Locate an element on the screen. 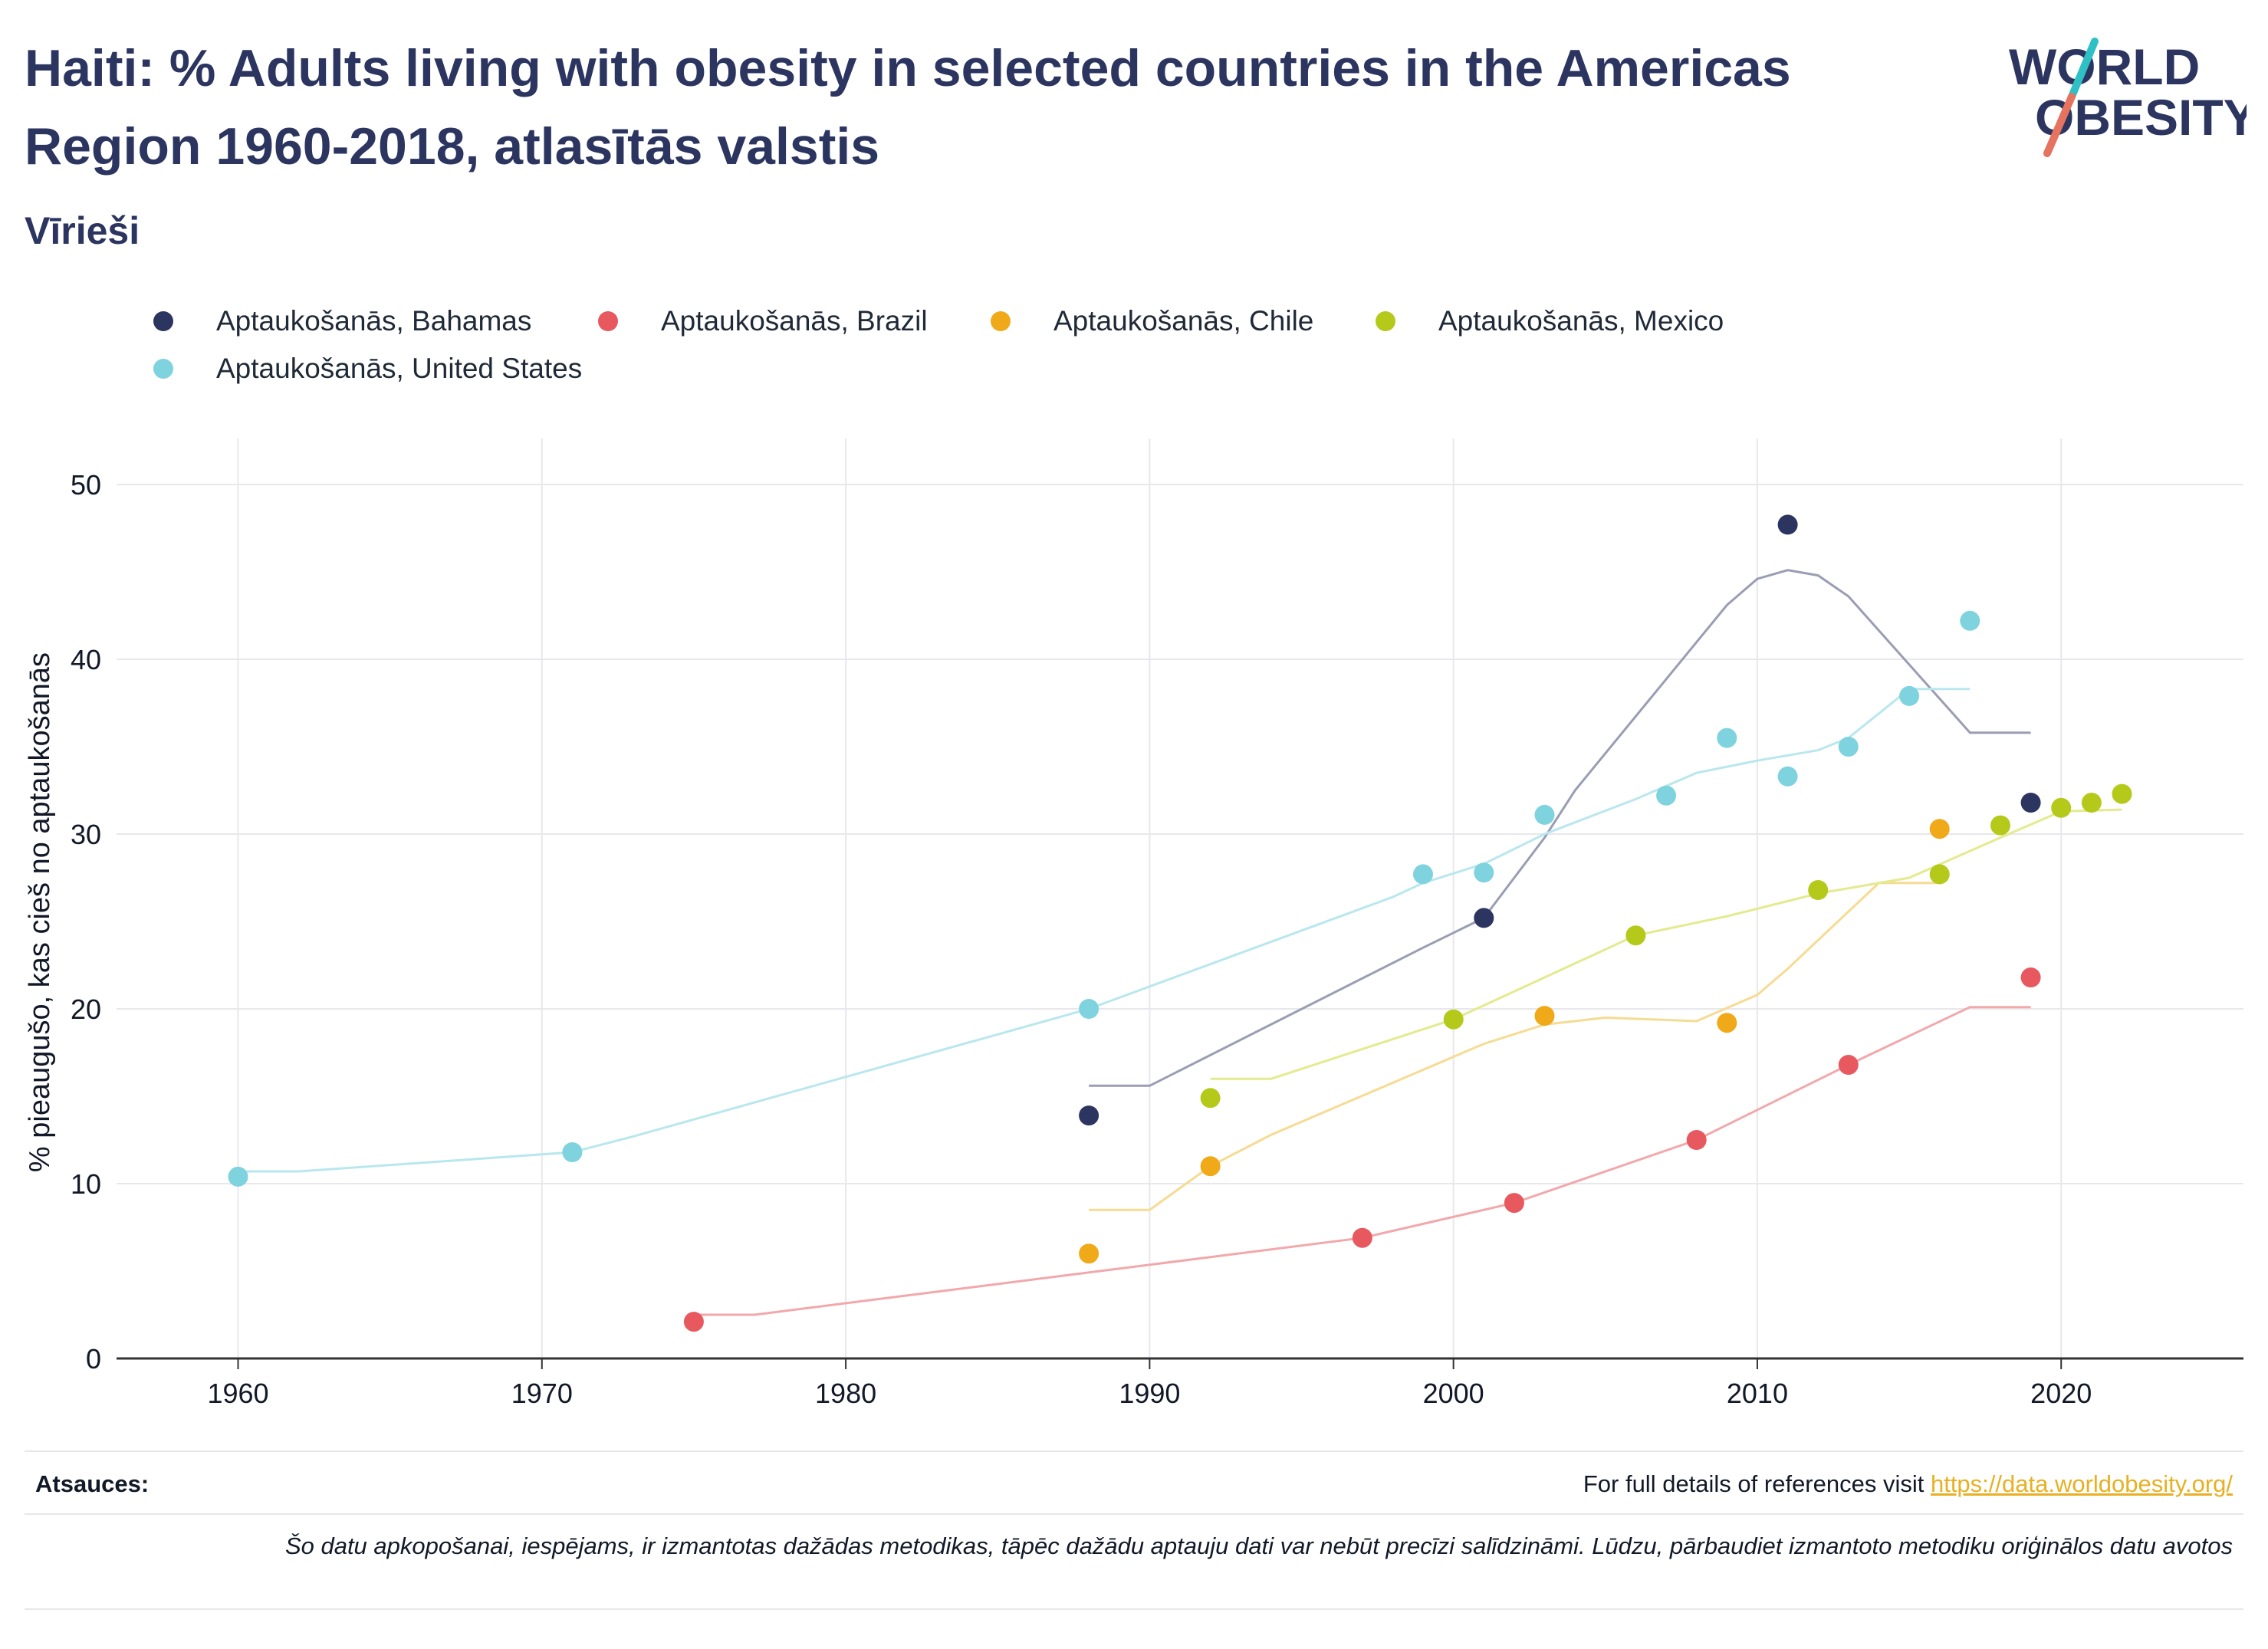  logo-slash-coral is located at coordinates (2059, 125).